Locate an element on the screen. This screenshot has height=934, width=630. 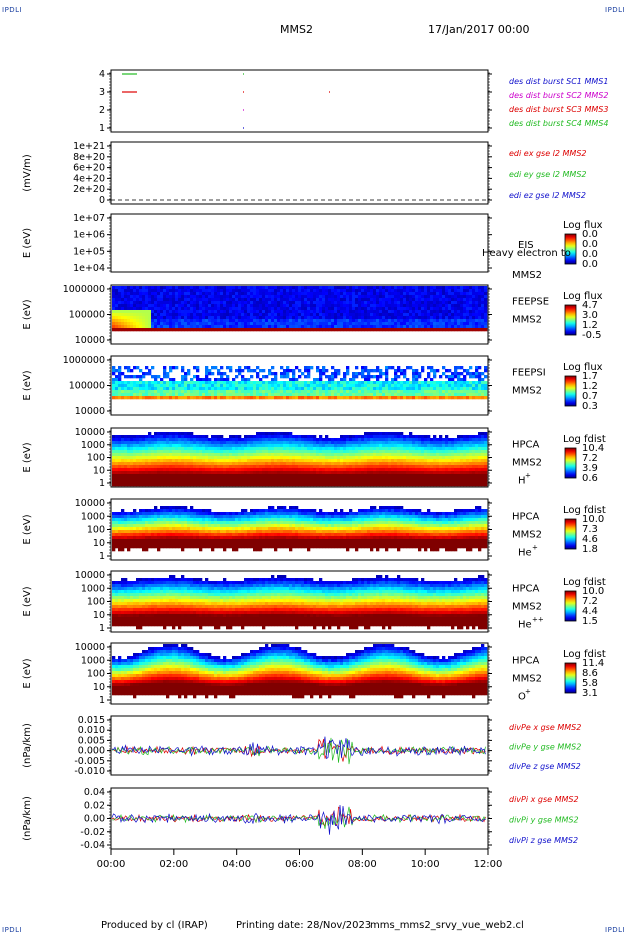
species-label: He is located at coordinates (525, 625).